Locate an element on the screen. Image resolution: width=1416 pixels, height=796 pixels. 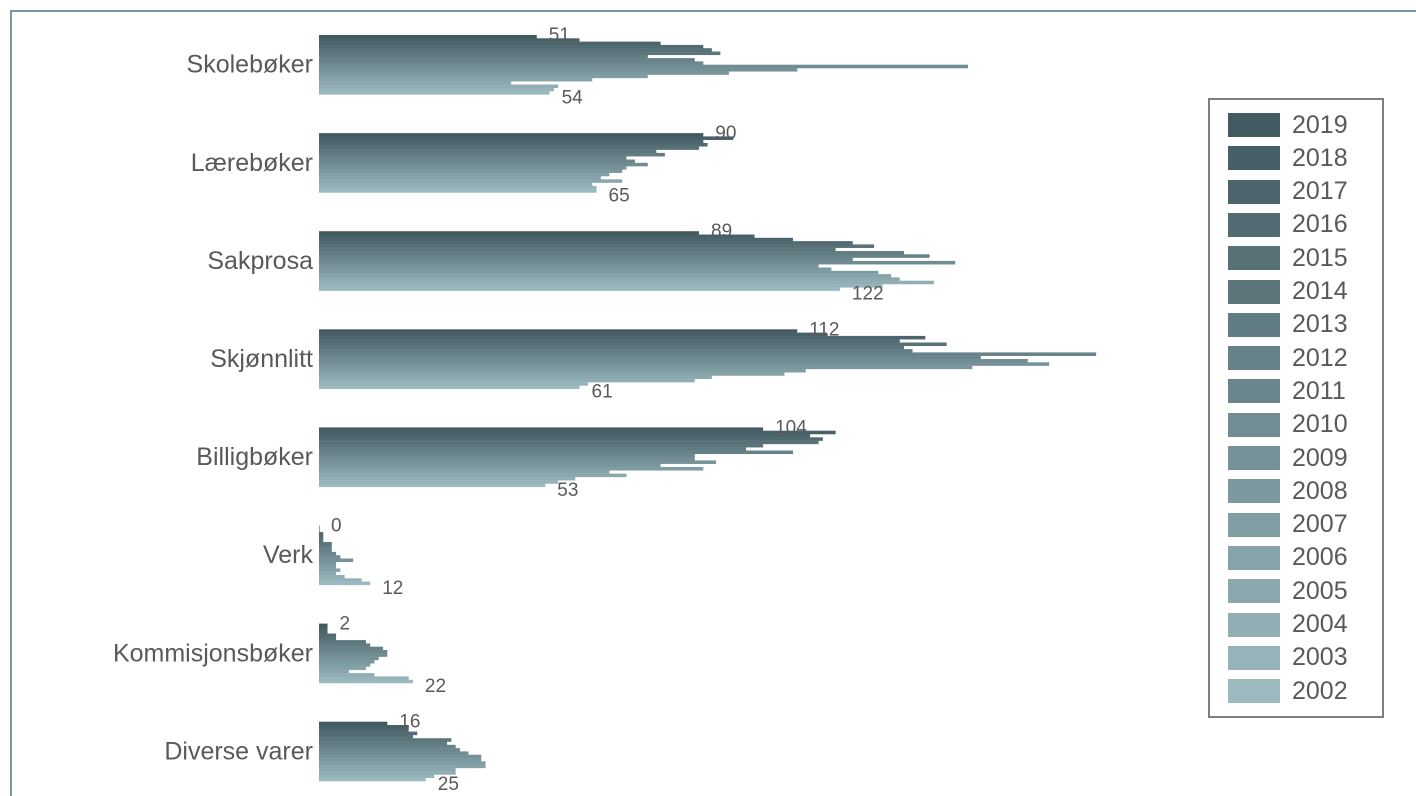
bar-skoleboker-2018 is located at coordinates (449, 40).